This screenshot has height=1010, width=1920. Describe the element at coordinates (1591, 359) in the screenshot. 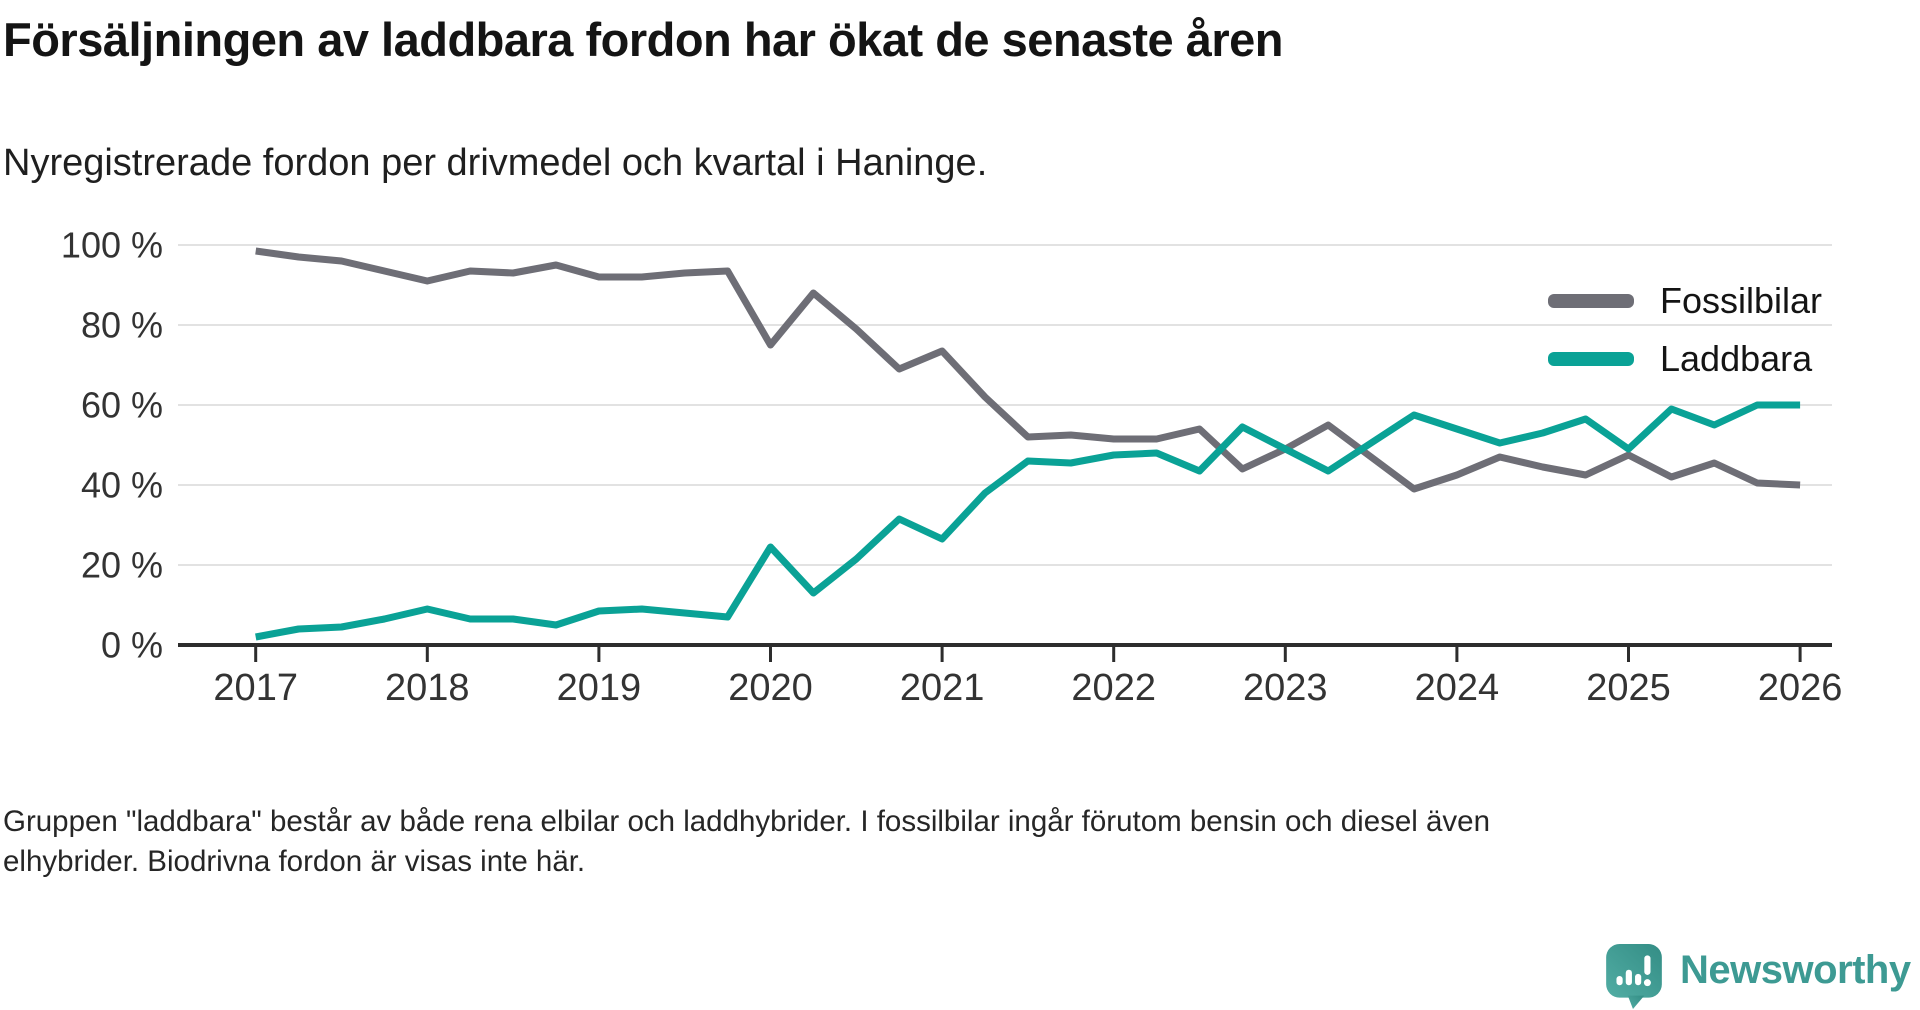

I see `laddbara-line-swatch` at that location.